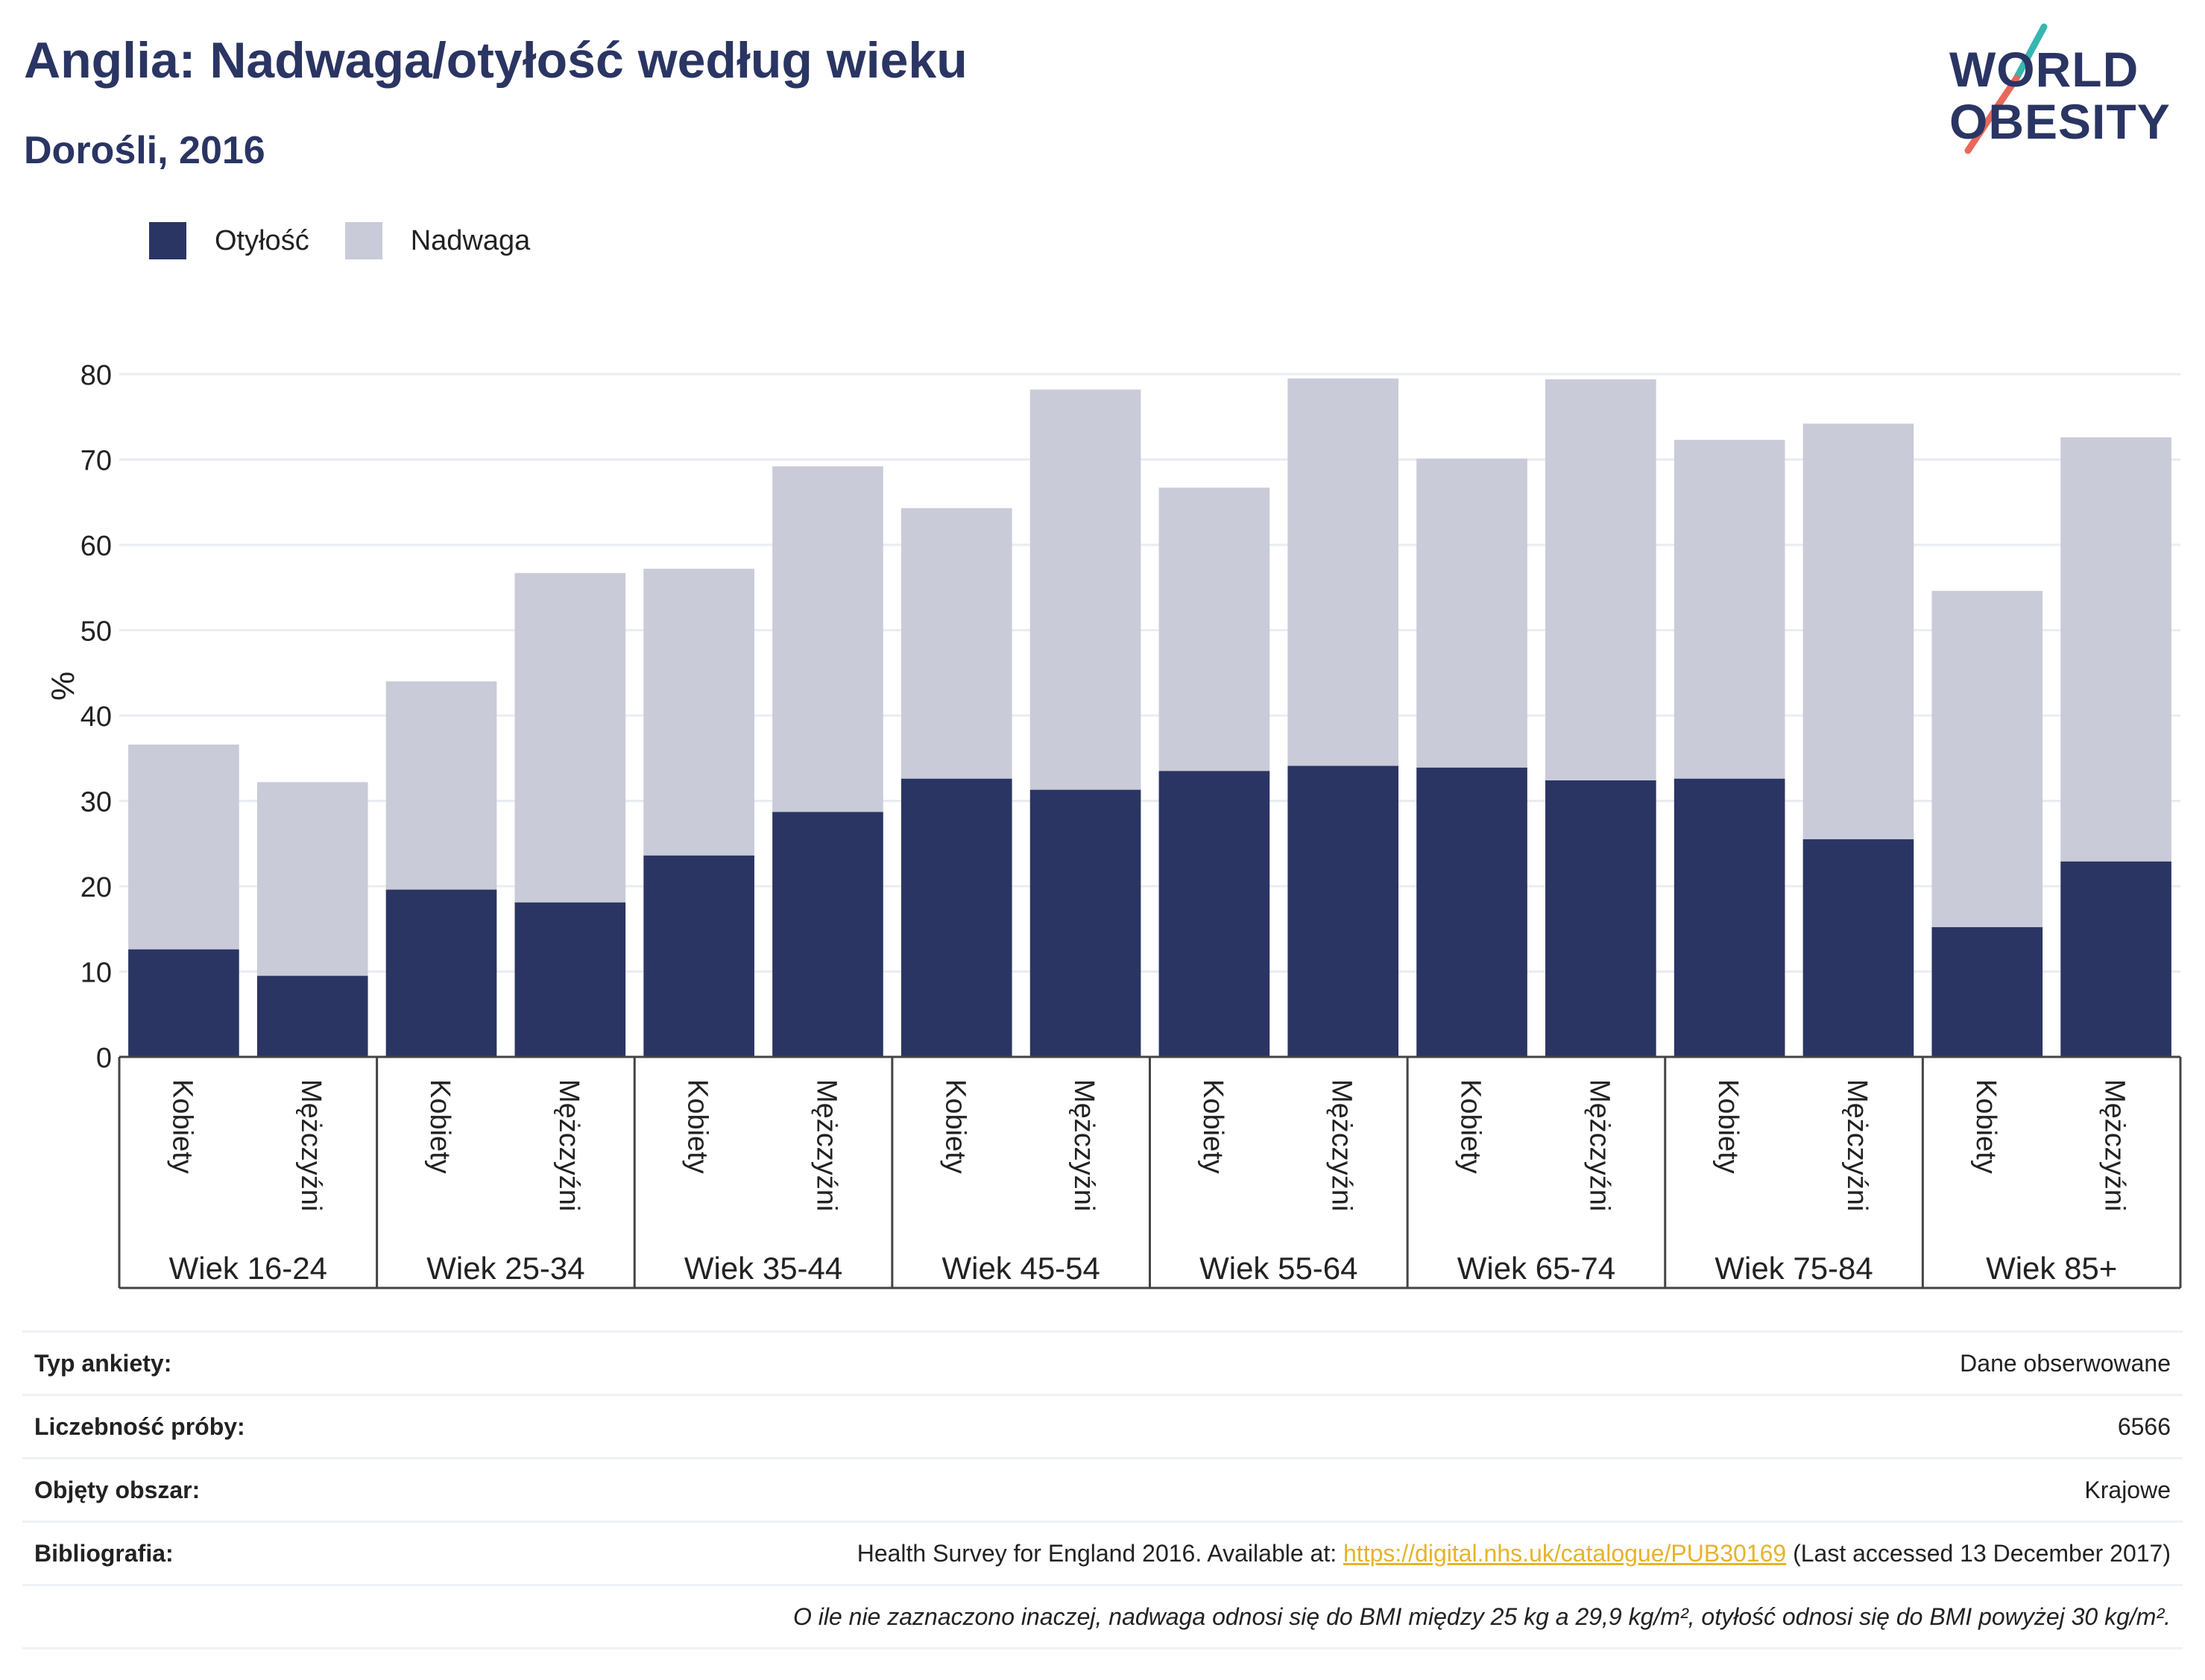 Image resolution: width=2205 pixels, height=1680 pixels. I want to click on y-tick-label: 20, so click(96, 887).